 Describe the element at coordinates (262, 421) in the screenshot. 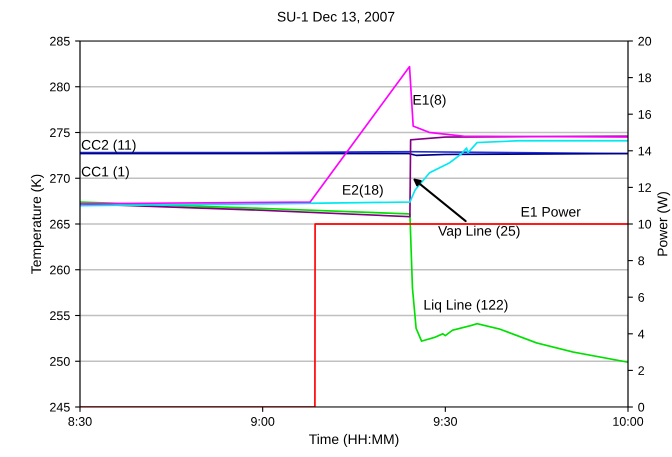

I see `x-tick-label: 9:00` at that location.